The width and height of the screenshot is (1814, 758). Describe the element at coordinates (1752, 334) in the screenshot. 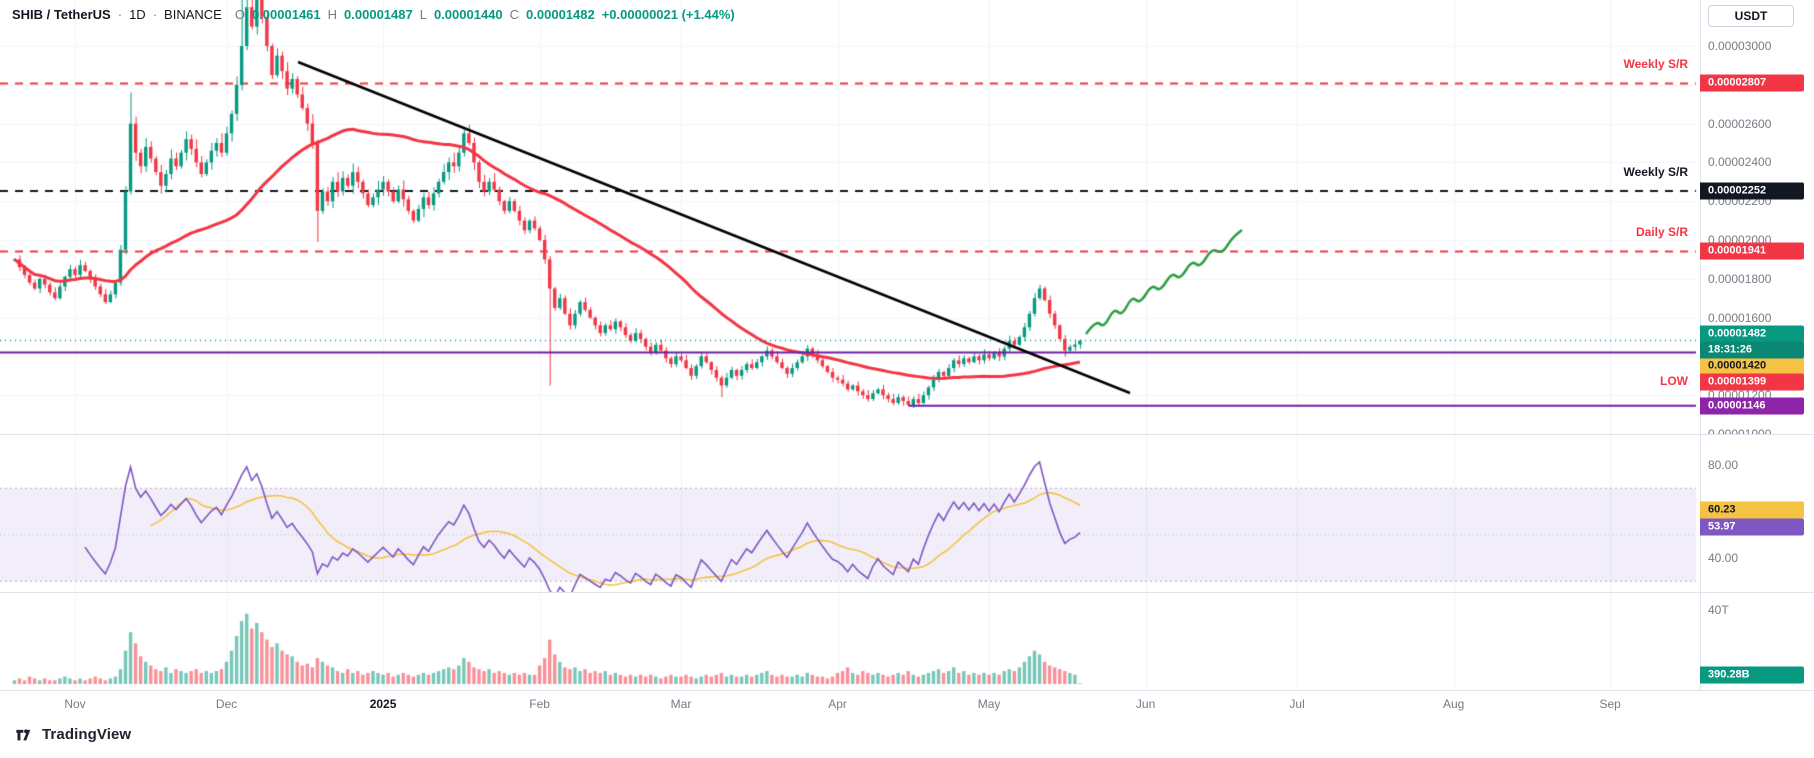

I see `price-badge-current-price: 0.00001482` at that location.